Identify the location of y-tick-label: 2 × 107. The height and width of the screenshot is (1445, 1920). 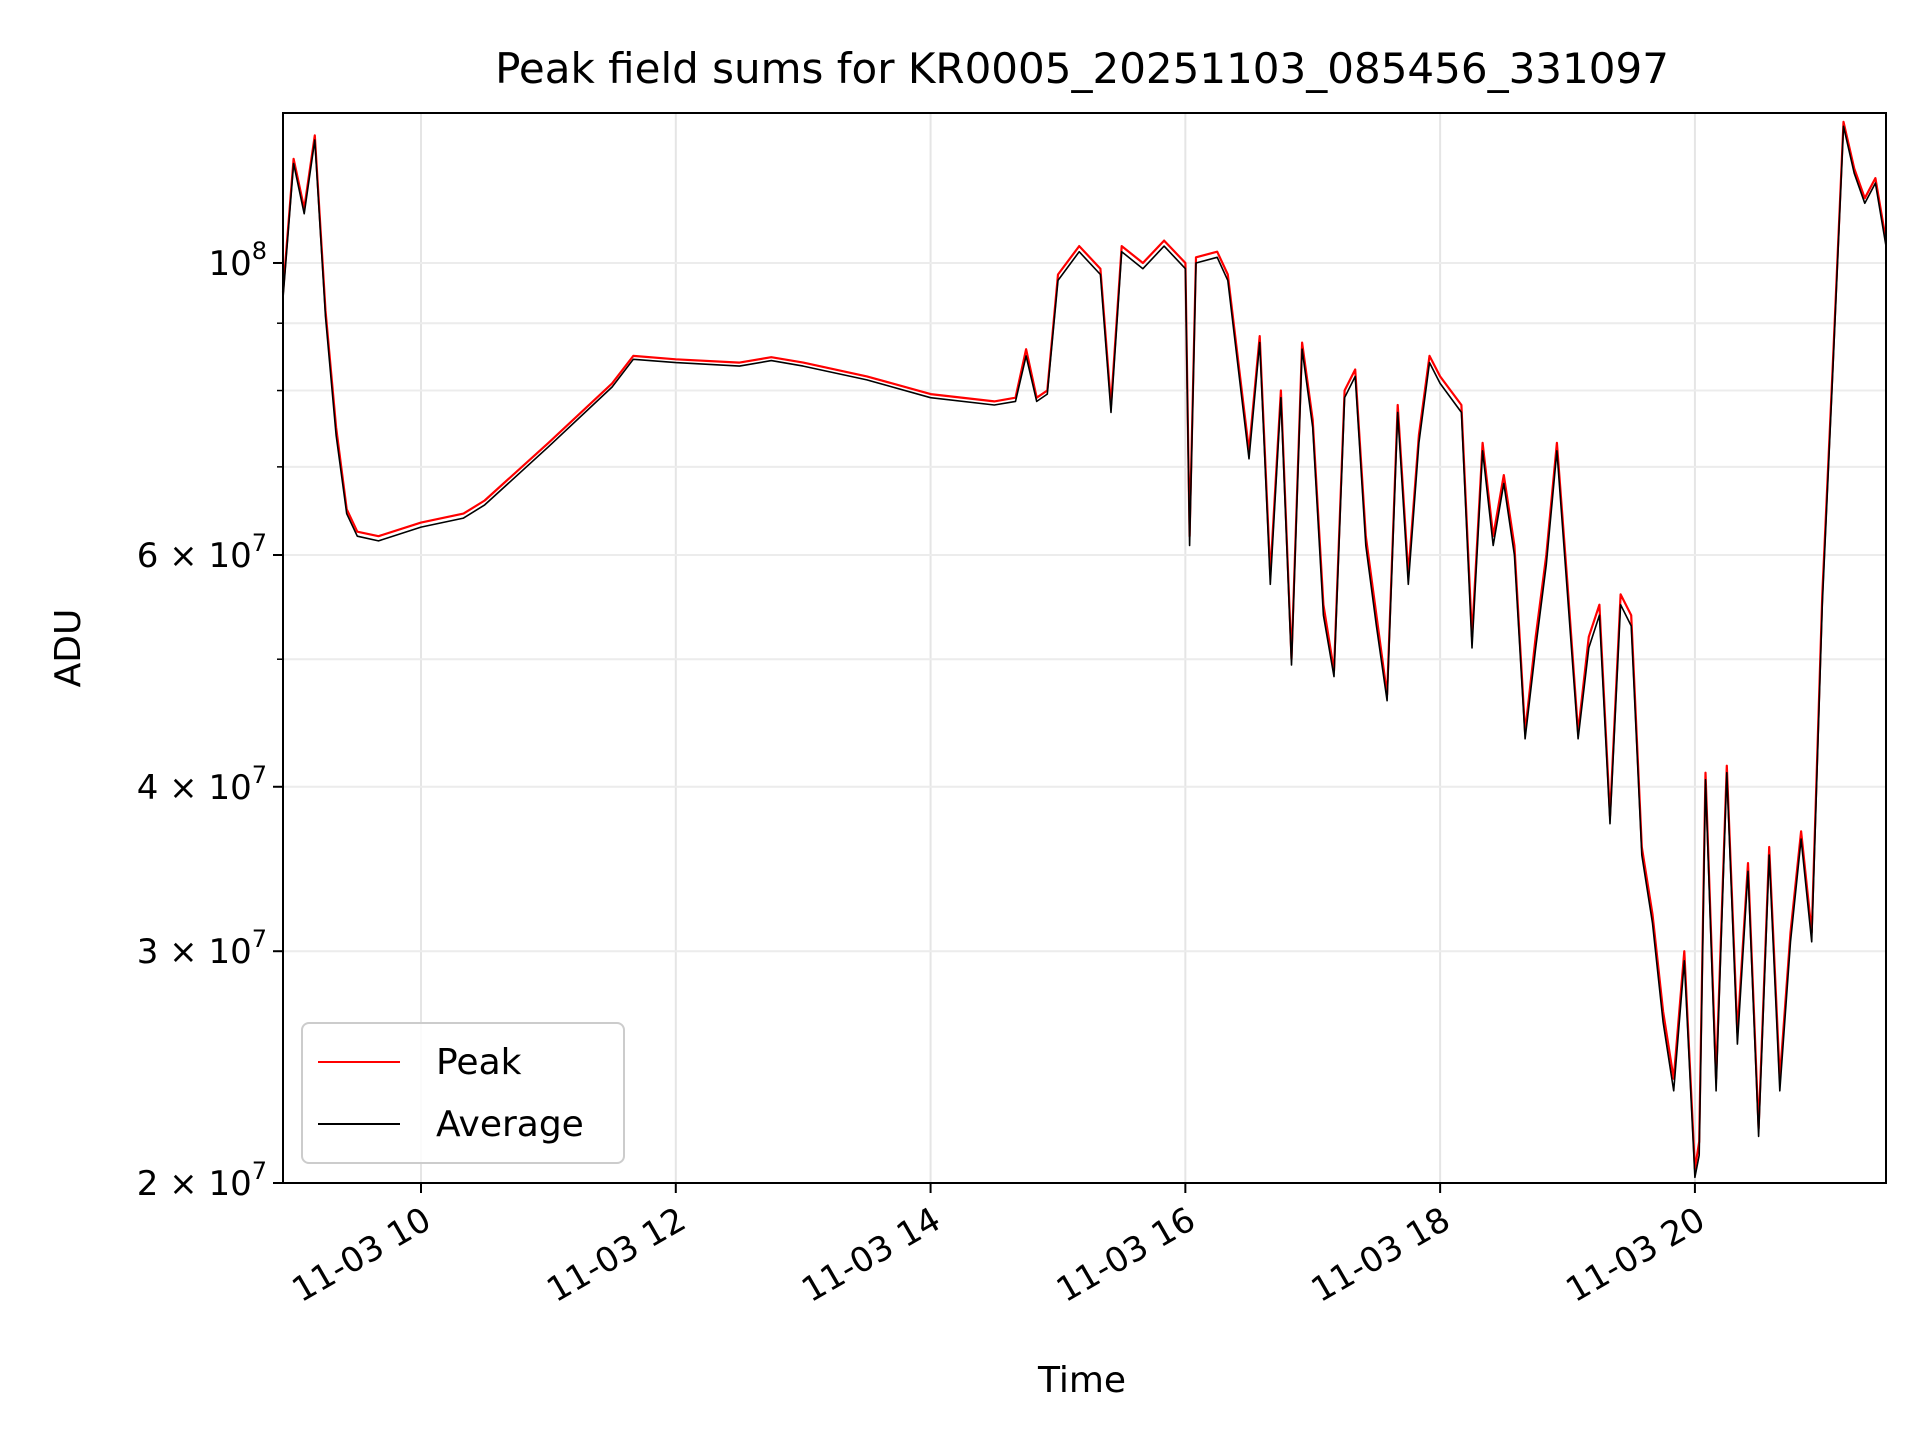
(202, 1180).